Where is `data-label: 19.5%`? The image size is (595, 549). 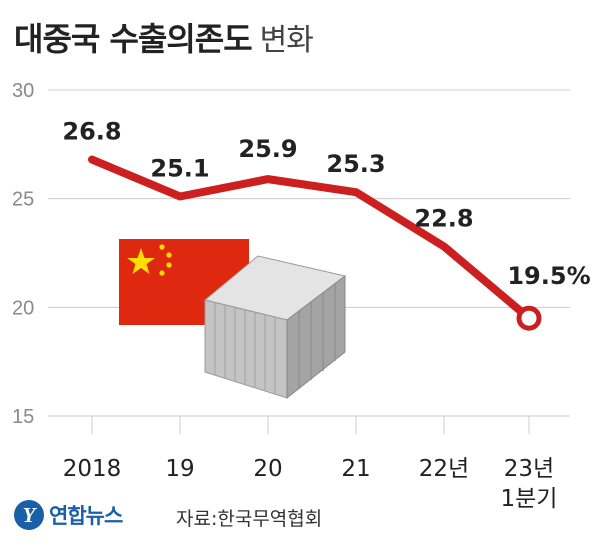
data-label: 19.5% is located at coordinates (548, 276).